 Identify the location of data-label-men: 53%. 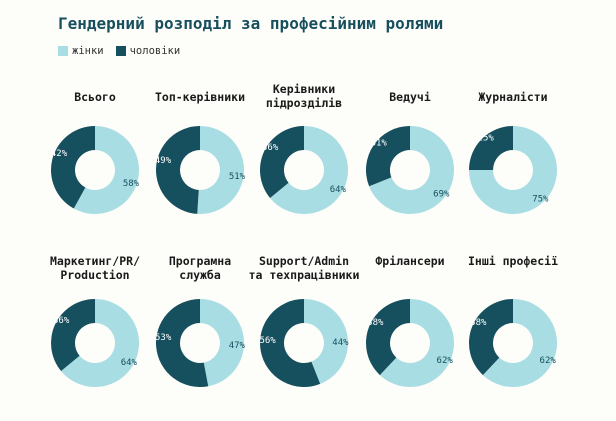
(163, 338).